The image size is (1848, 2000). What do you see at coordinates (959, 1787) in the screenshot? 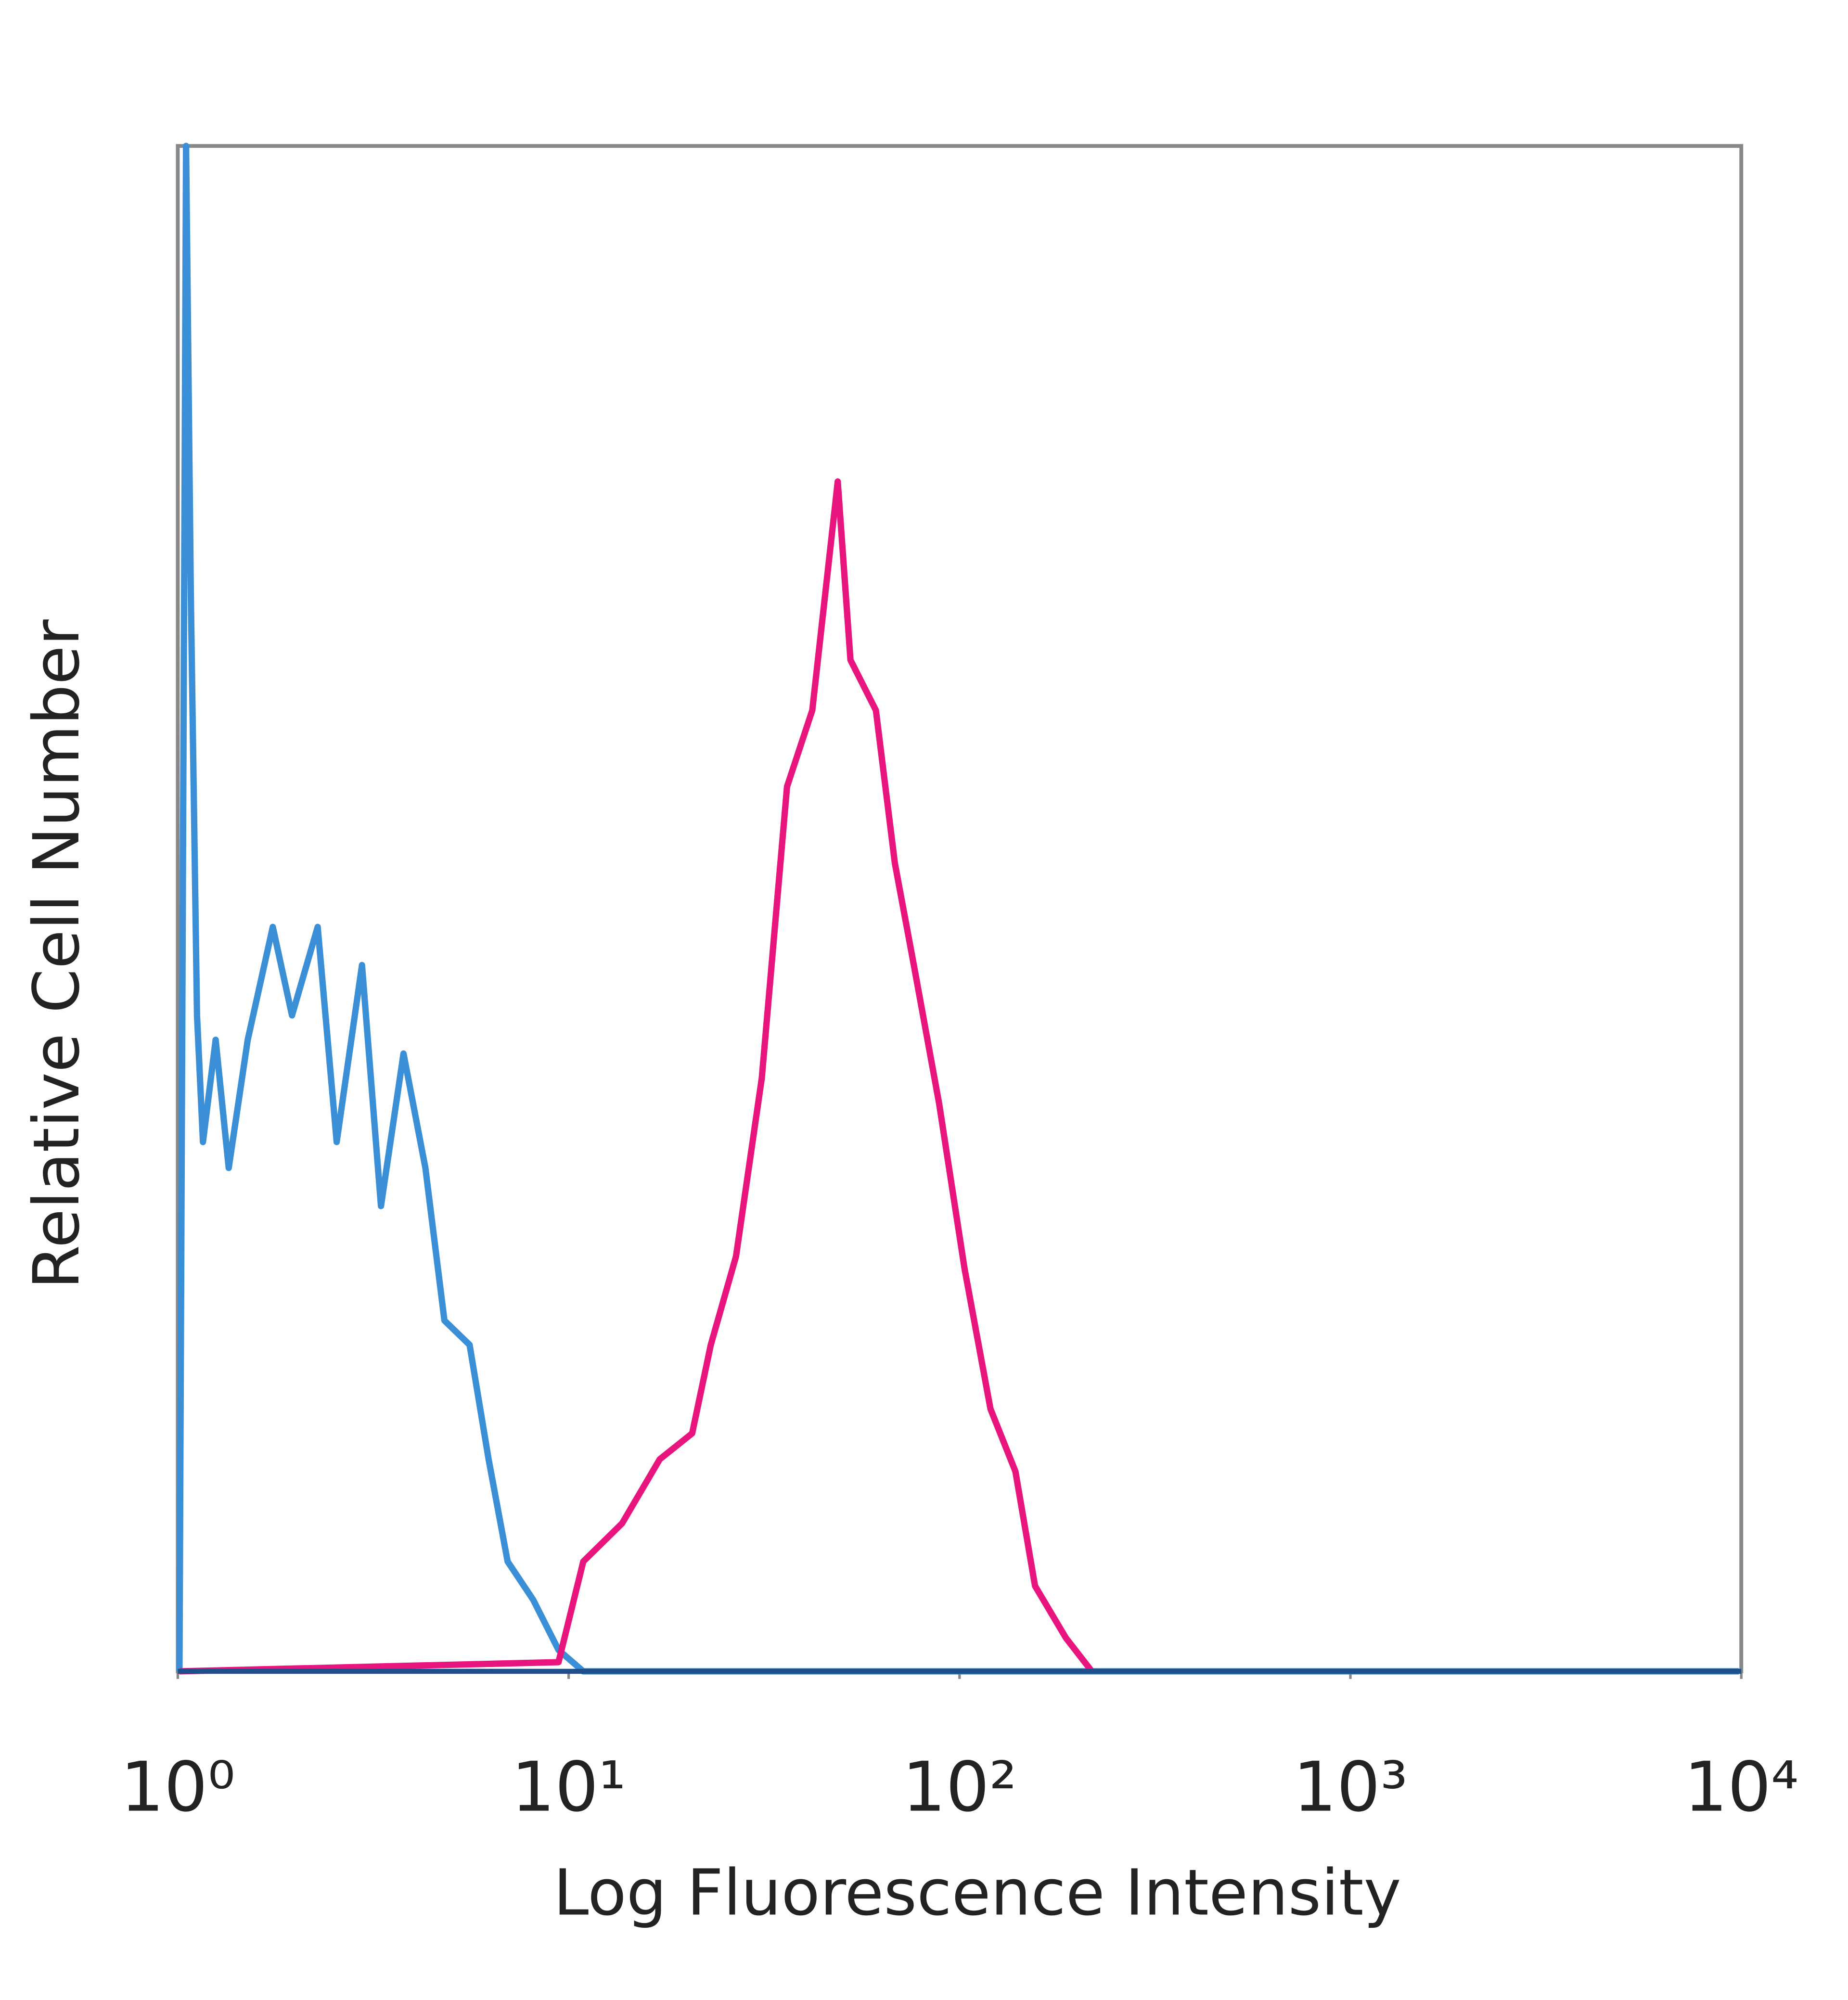
I see `x-tick-label: 10²` at bounding box center [959, 1787].